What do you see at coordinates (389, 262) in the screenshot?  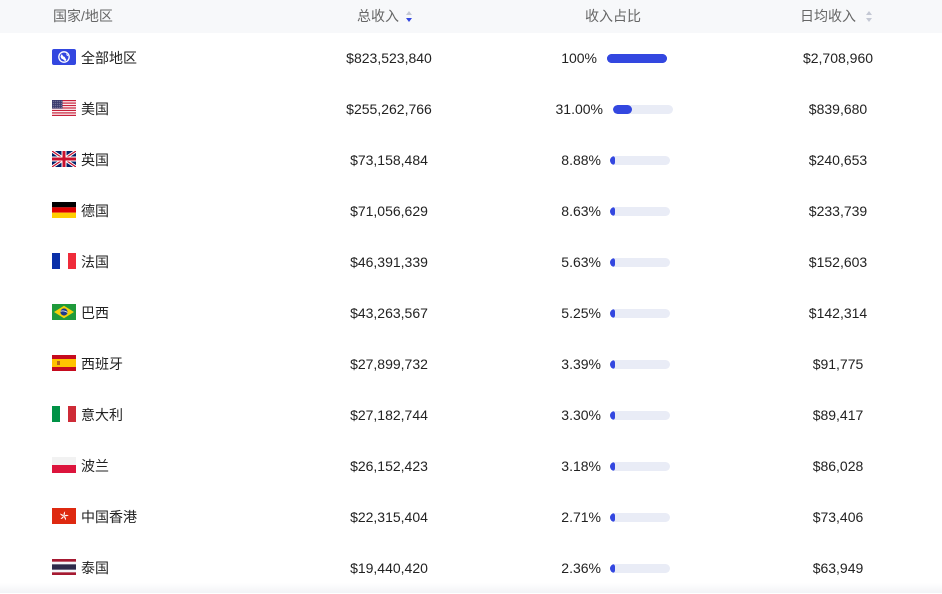 I see `total-revenue: $46,391,339` at bounding box center [389, 262].